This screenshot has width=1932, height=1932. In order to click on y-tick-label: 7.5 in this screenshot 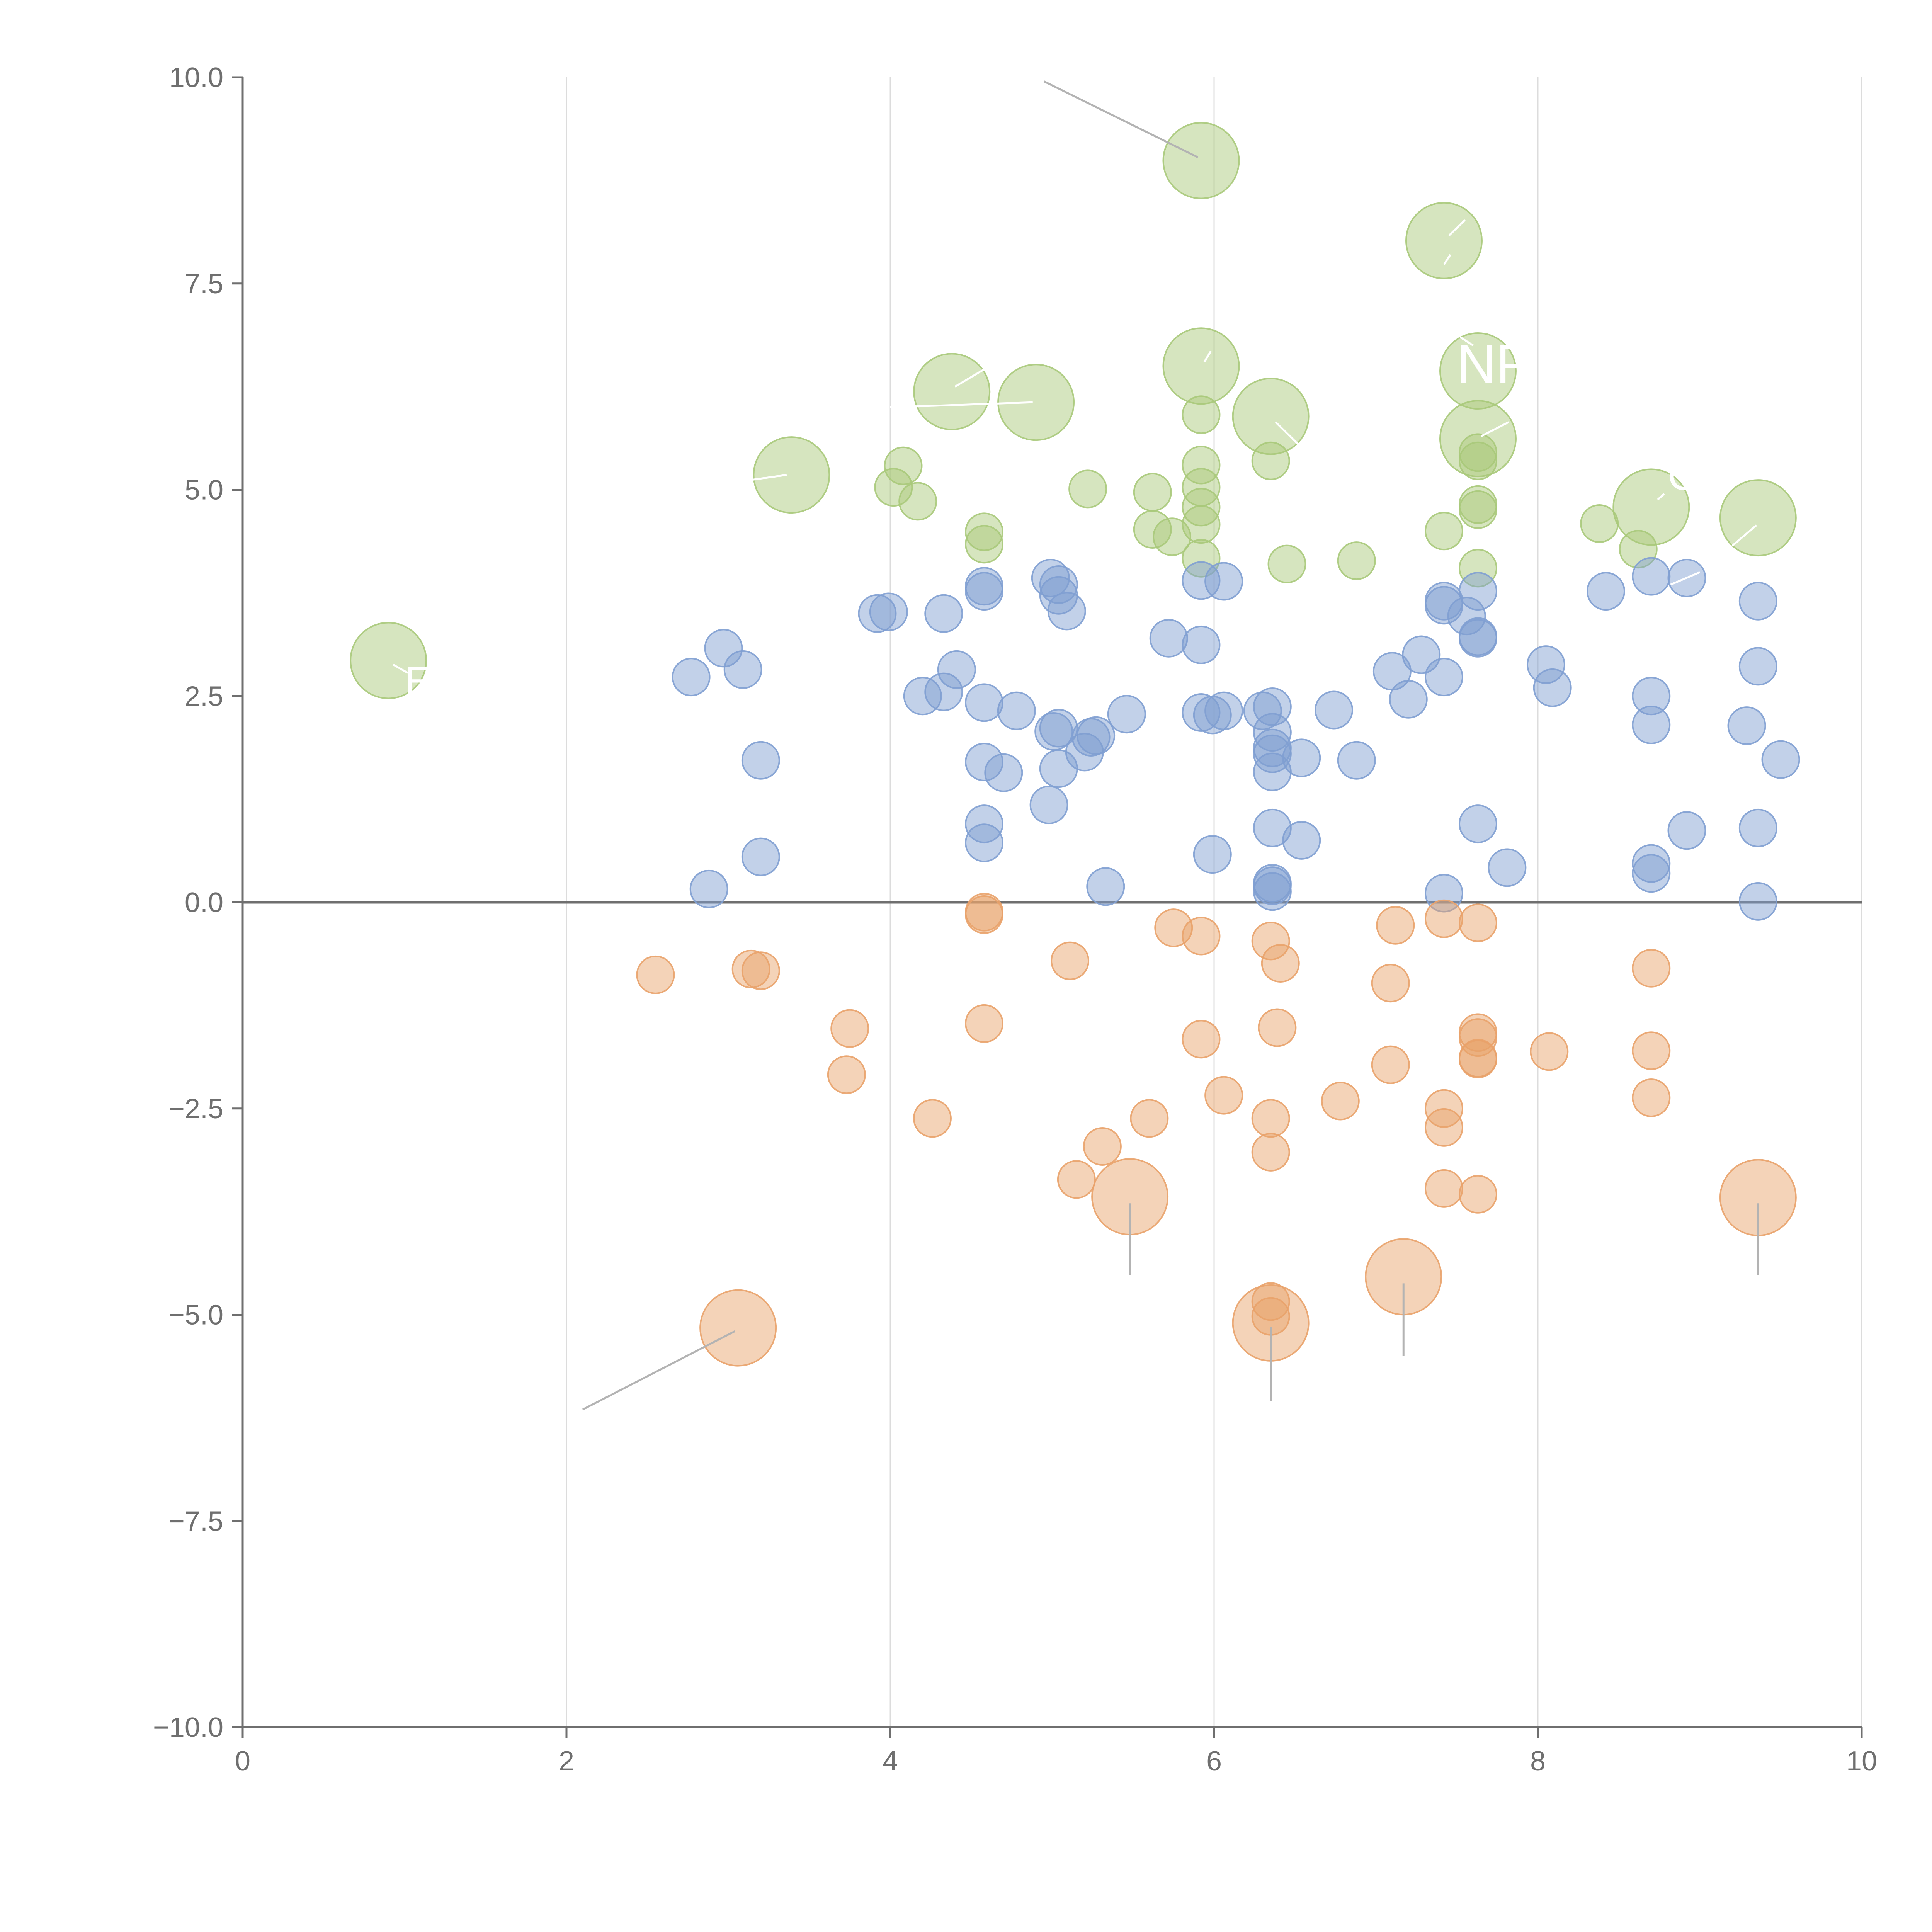, I will do `click(204, 284)`.